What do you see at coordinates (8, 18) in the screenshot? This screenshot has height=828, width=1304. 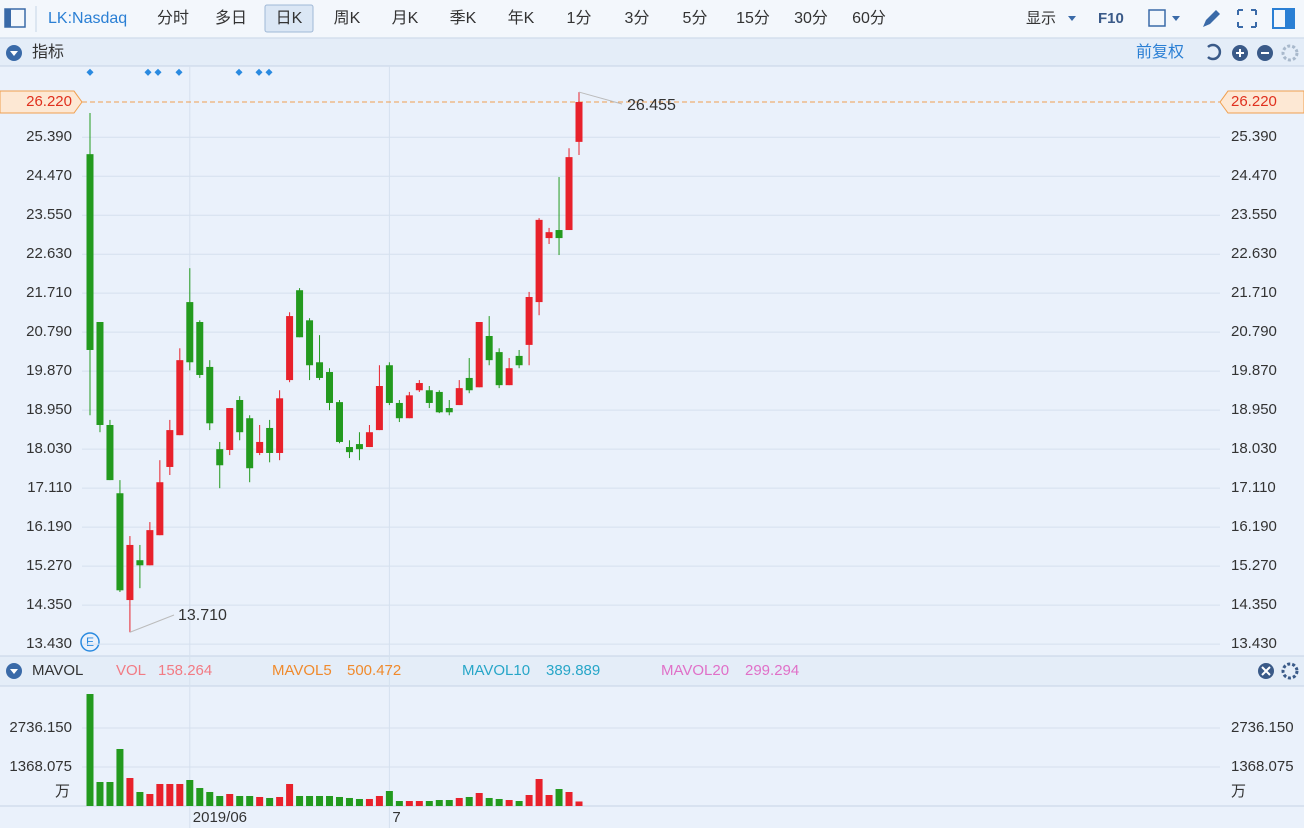 I see `sidebar-toggle-fill` at bounding box center [8, 18].